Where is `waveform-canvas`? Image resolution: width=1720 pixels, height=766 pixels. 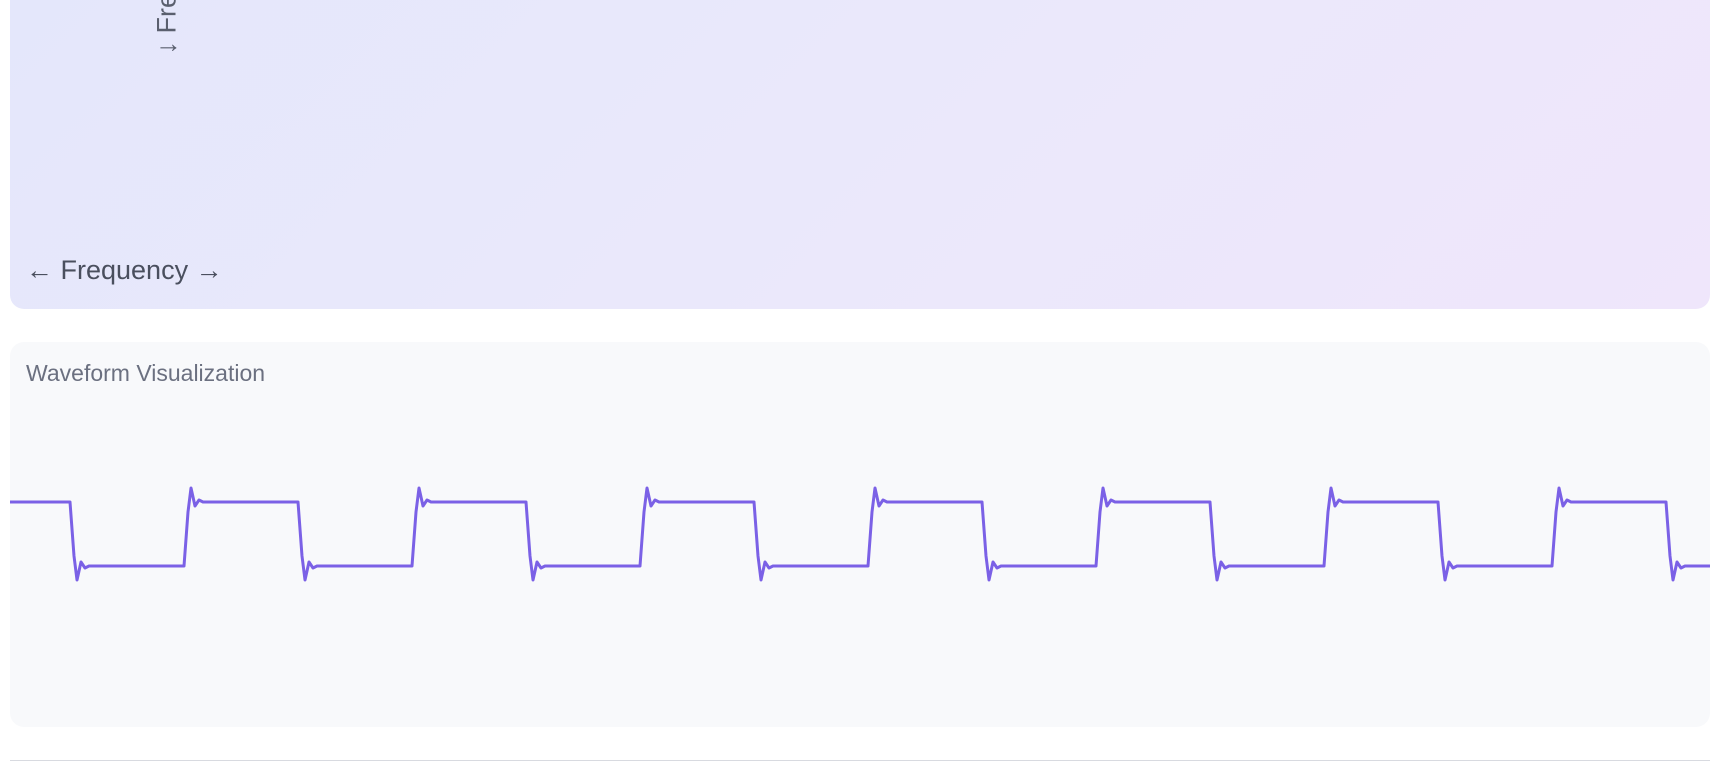
waveform-canvas is located at coordinates (860, 534).